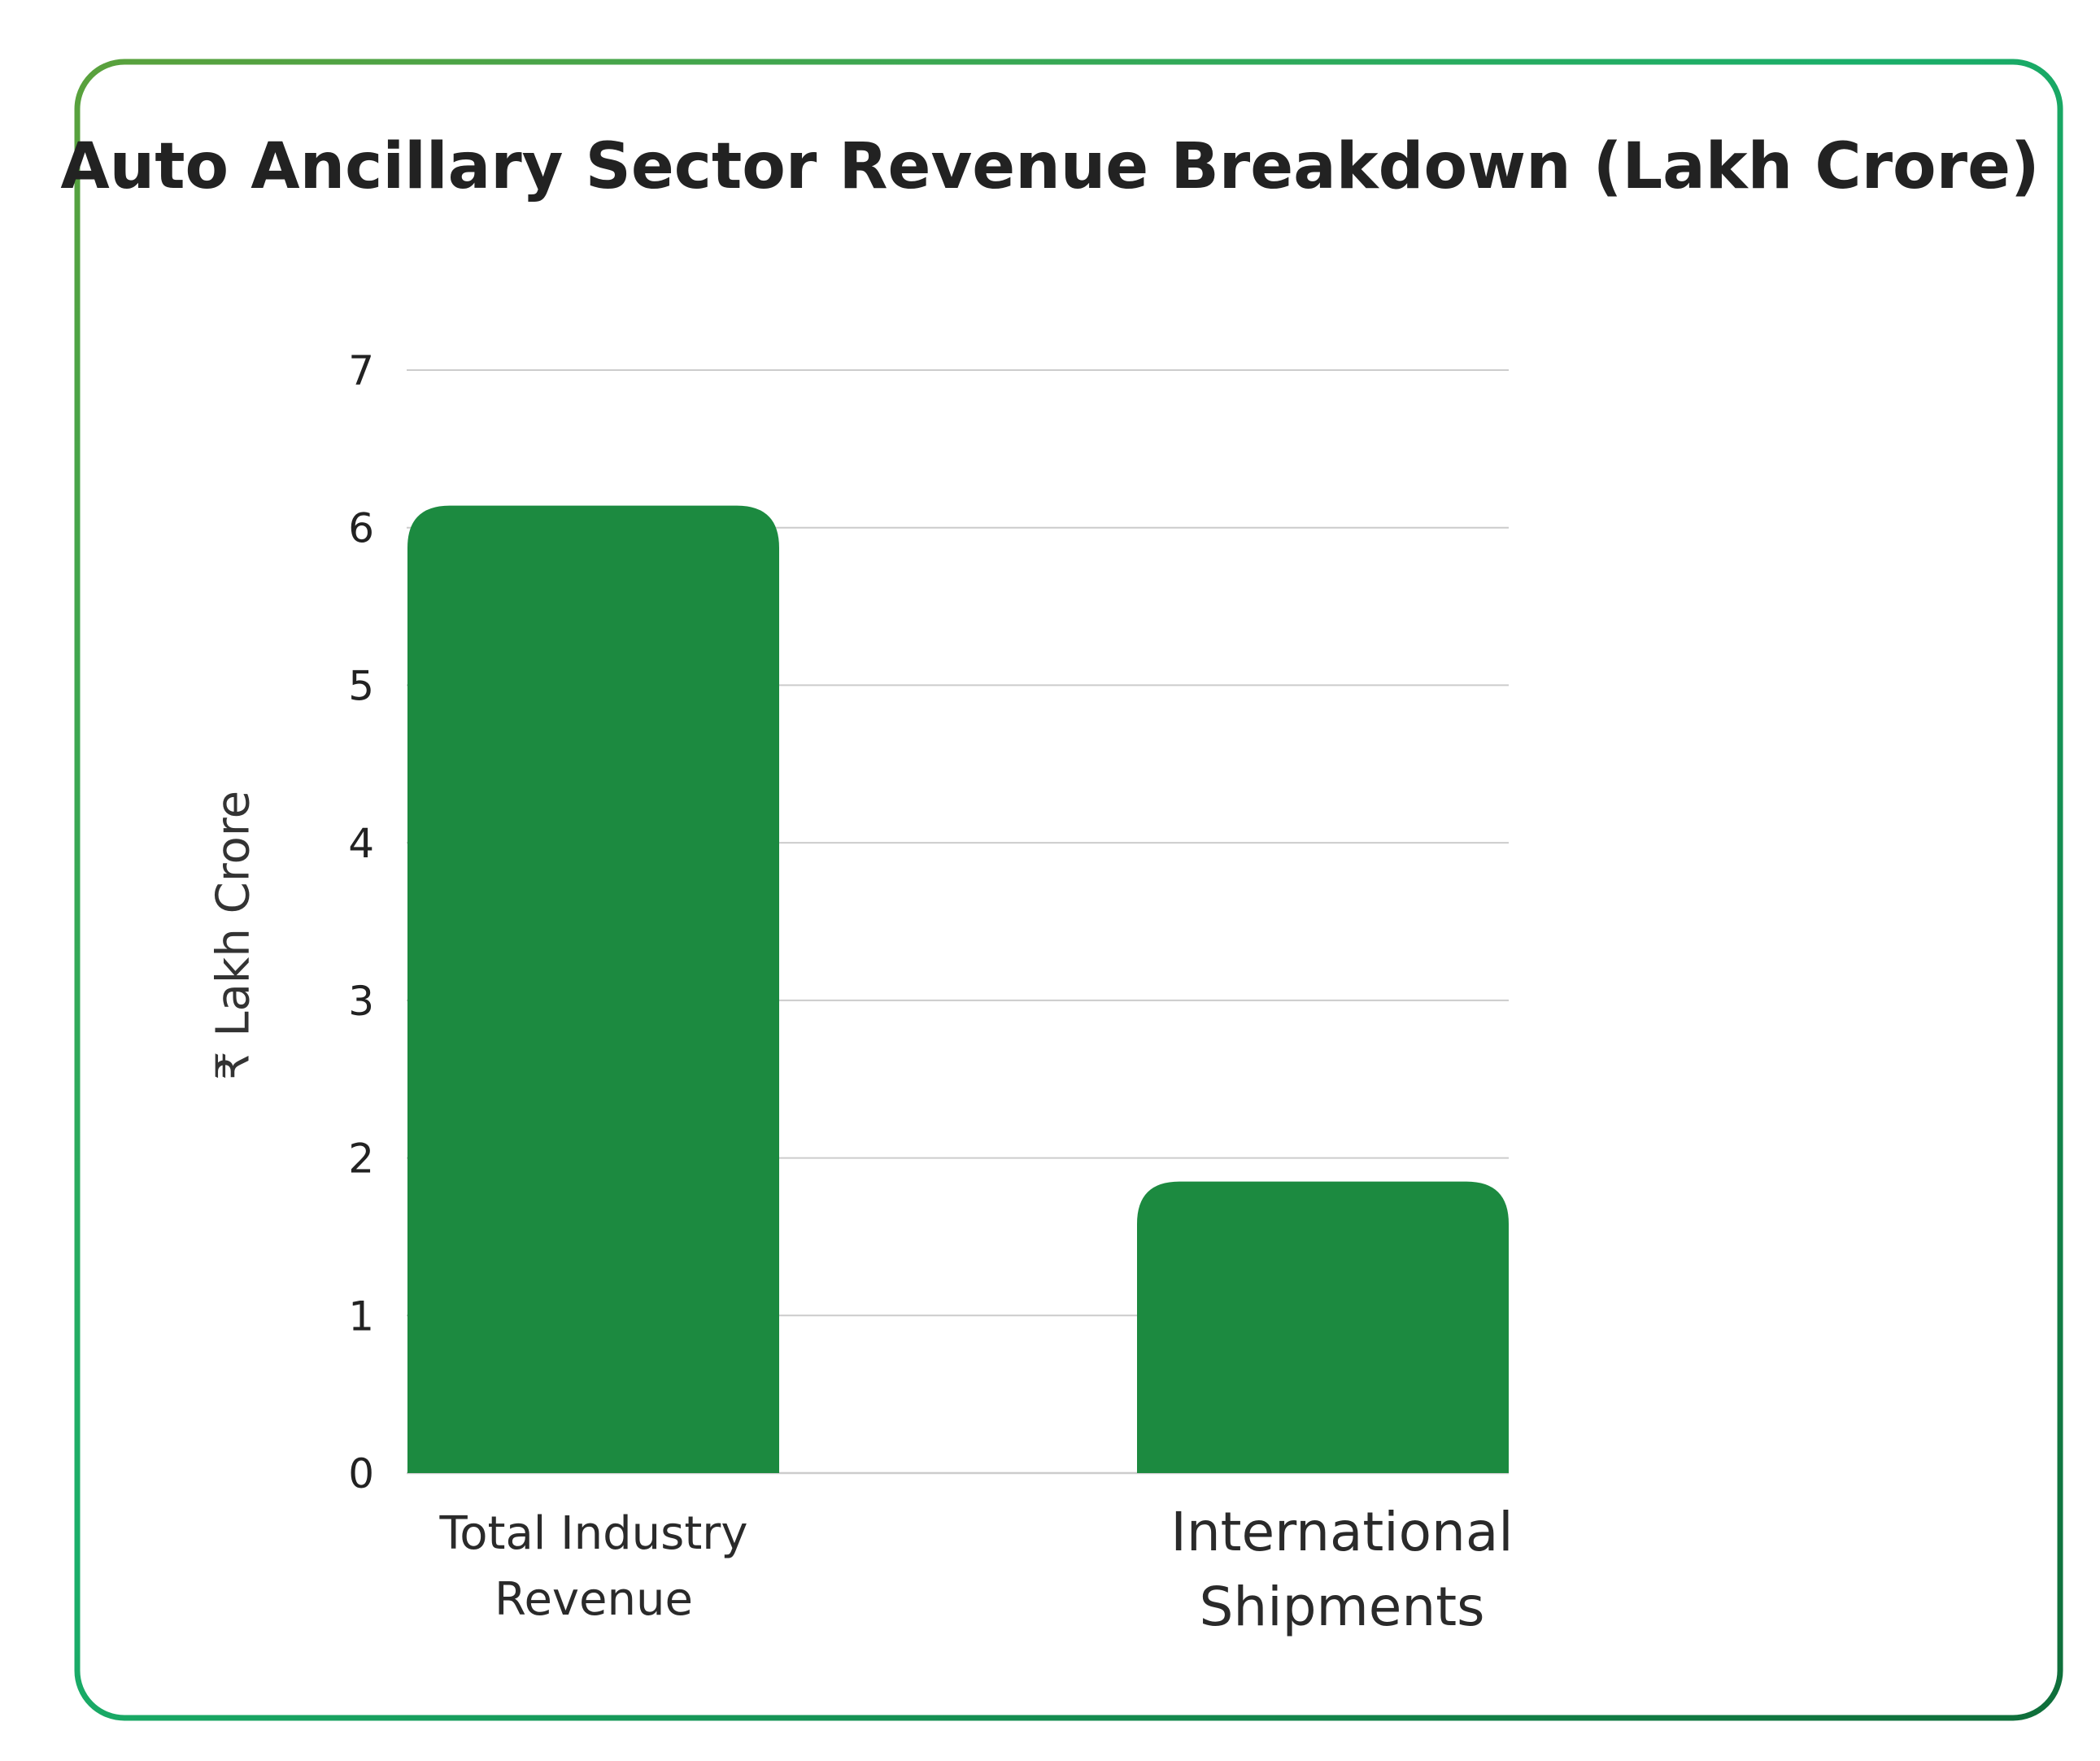 Image resolution: width=2100 pixels, height=1761 pixels. Describe the element at coordinates (1342, 1570) in the screenshot. I see `x-tick-label-international-shipments: International Shipments` at that location.